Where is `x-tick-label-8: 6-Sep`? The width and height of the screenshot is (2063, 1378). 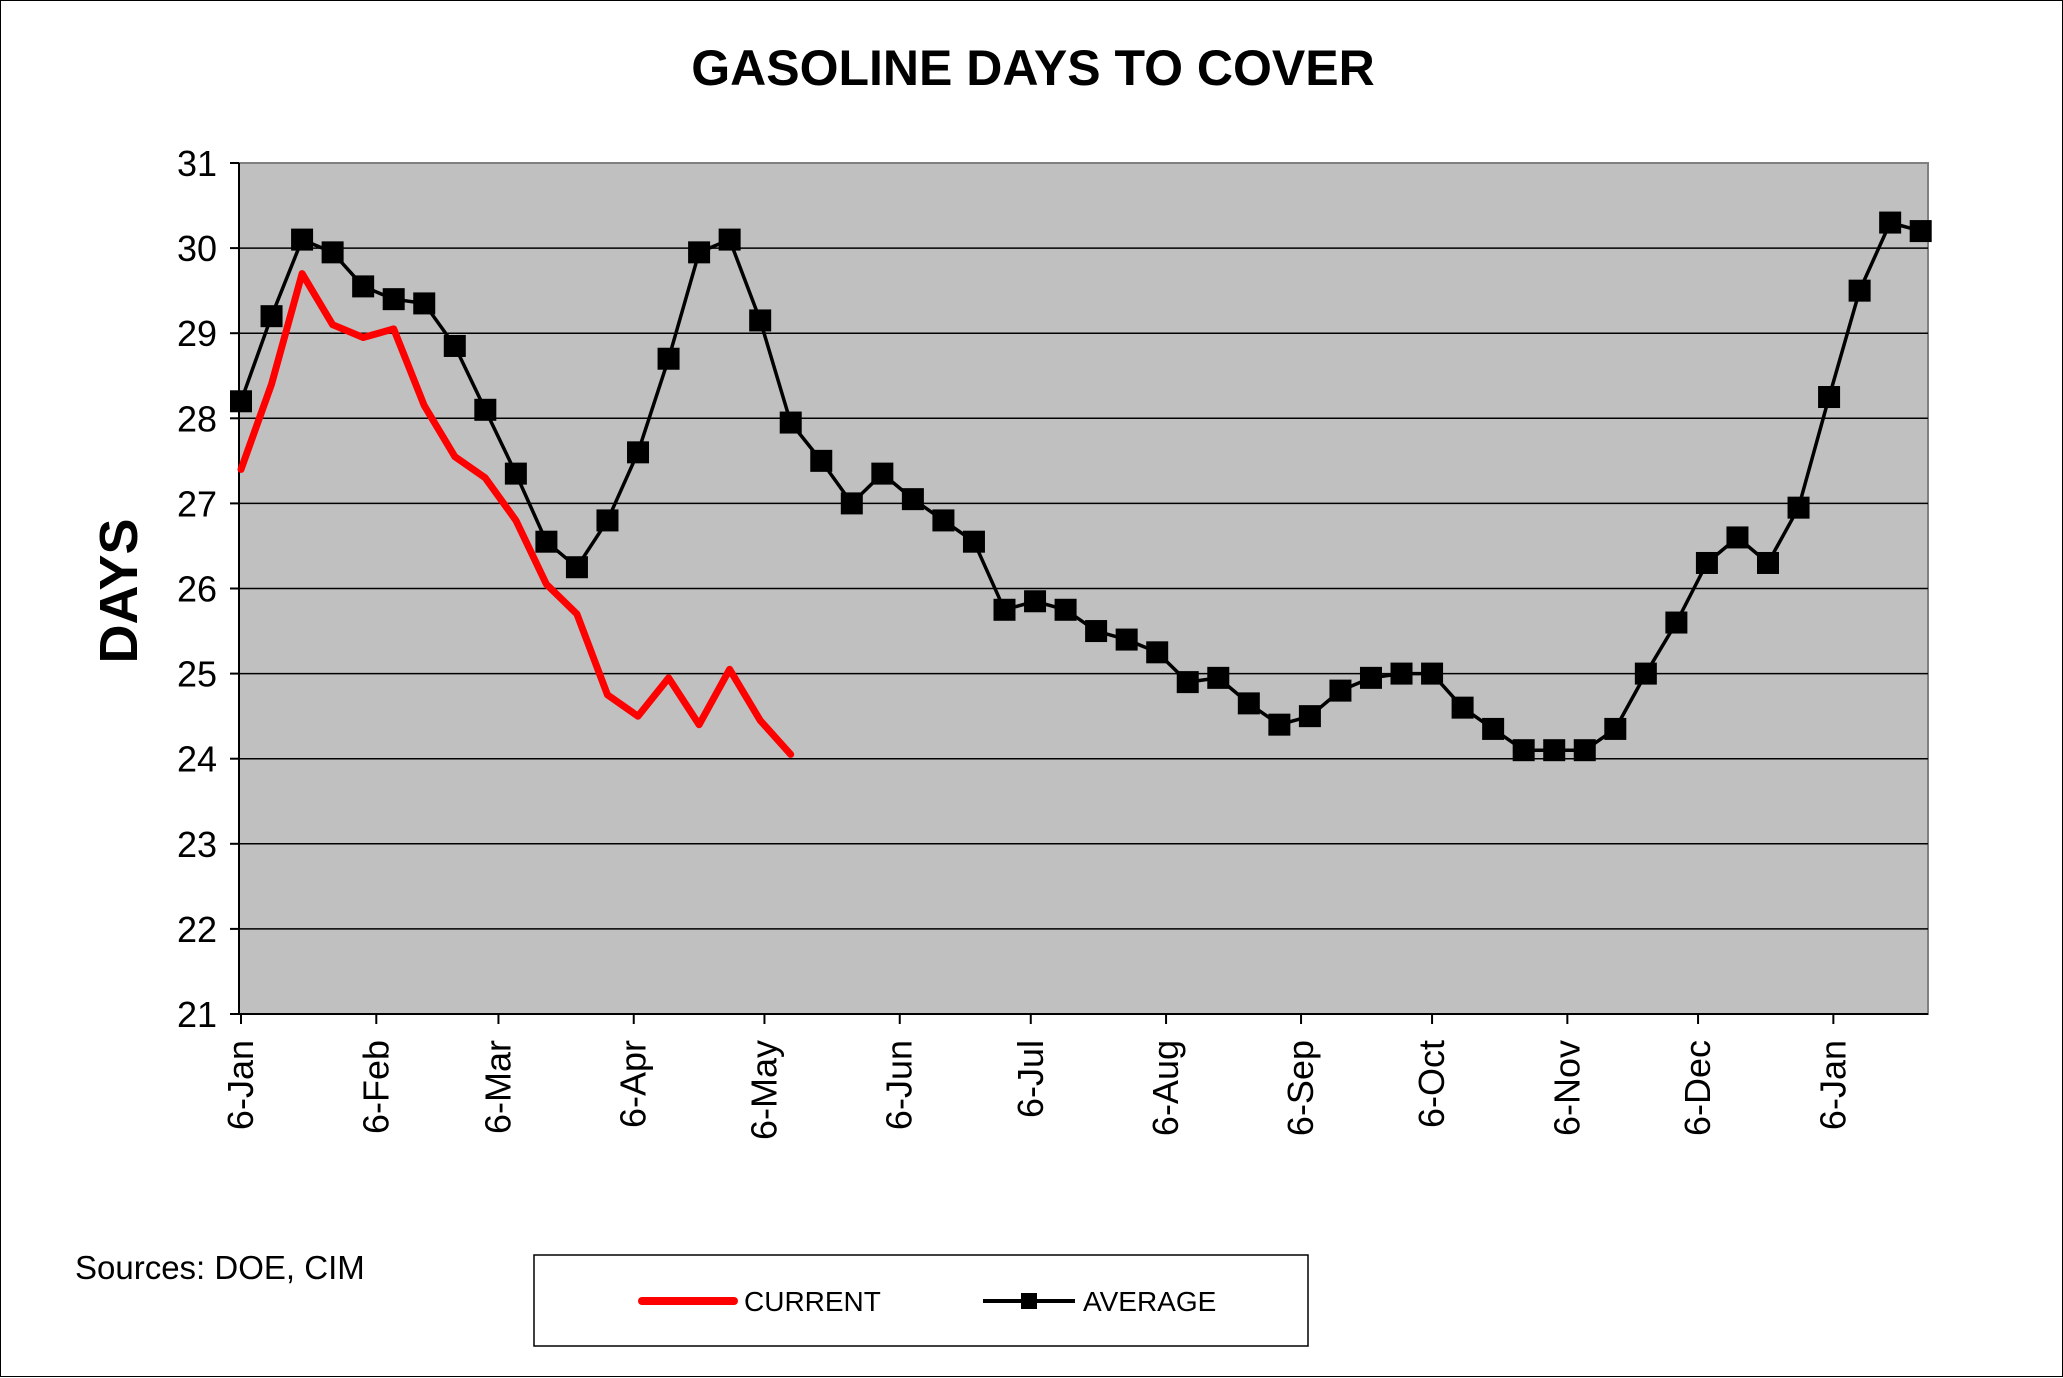
x-tick-label-8: 6-Sep is located at coordinates (1300, 1088).